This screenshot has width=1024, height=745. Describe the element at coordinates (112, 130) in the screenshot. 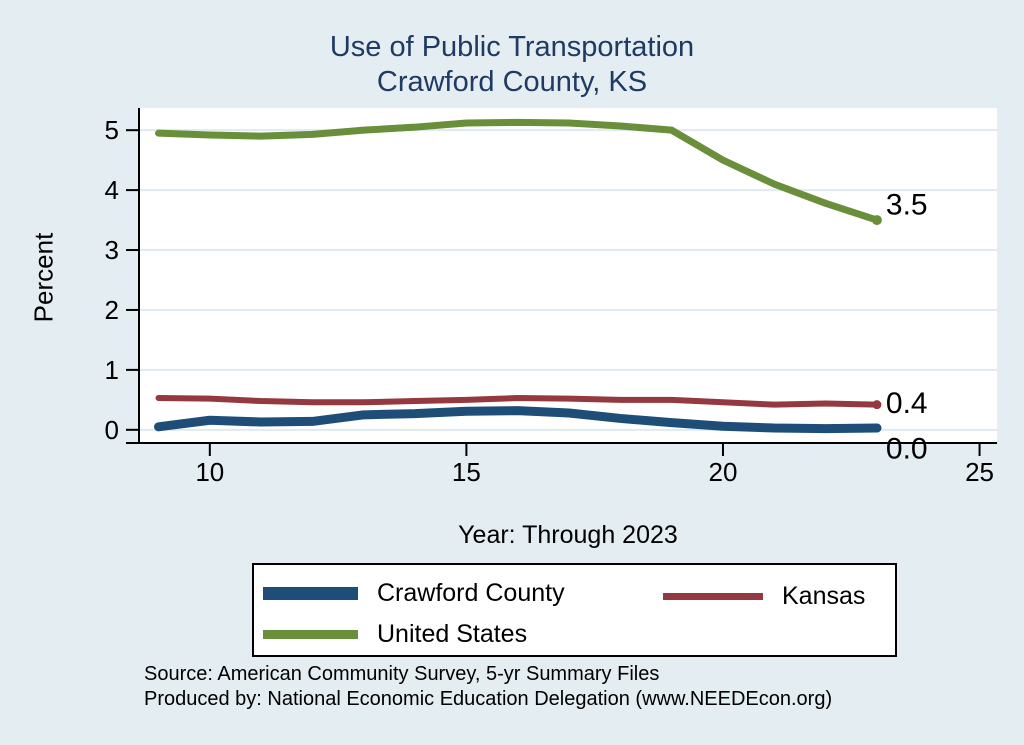

I see `y-tick-label: 5` at that location.